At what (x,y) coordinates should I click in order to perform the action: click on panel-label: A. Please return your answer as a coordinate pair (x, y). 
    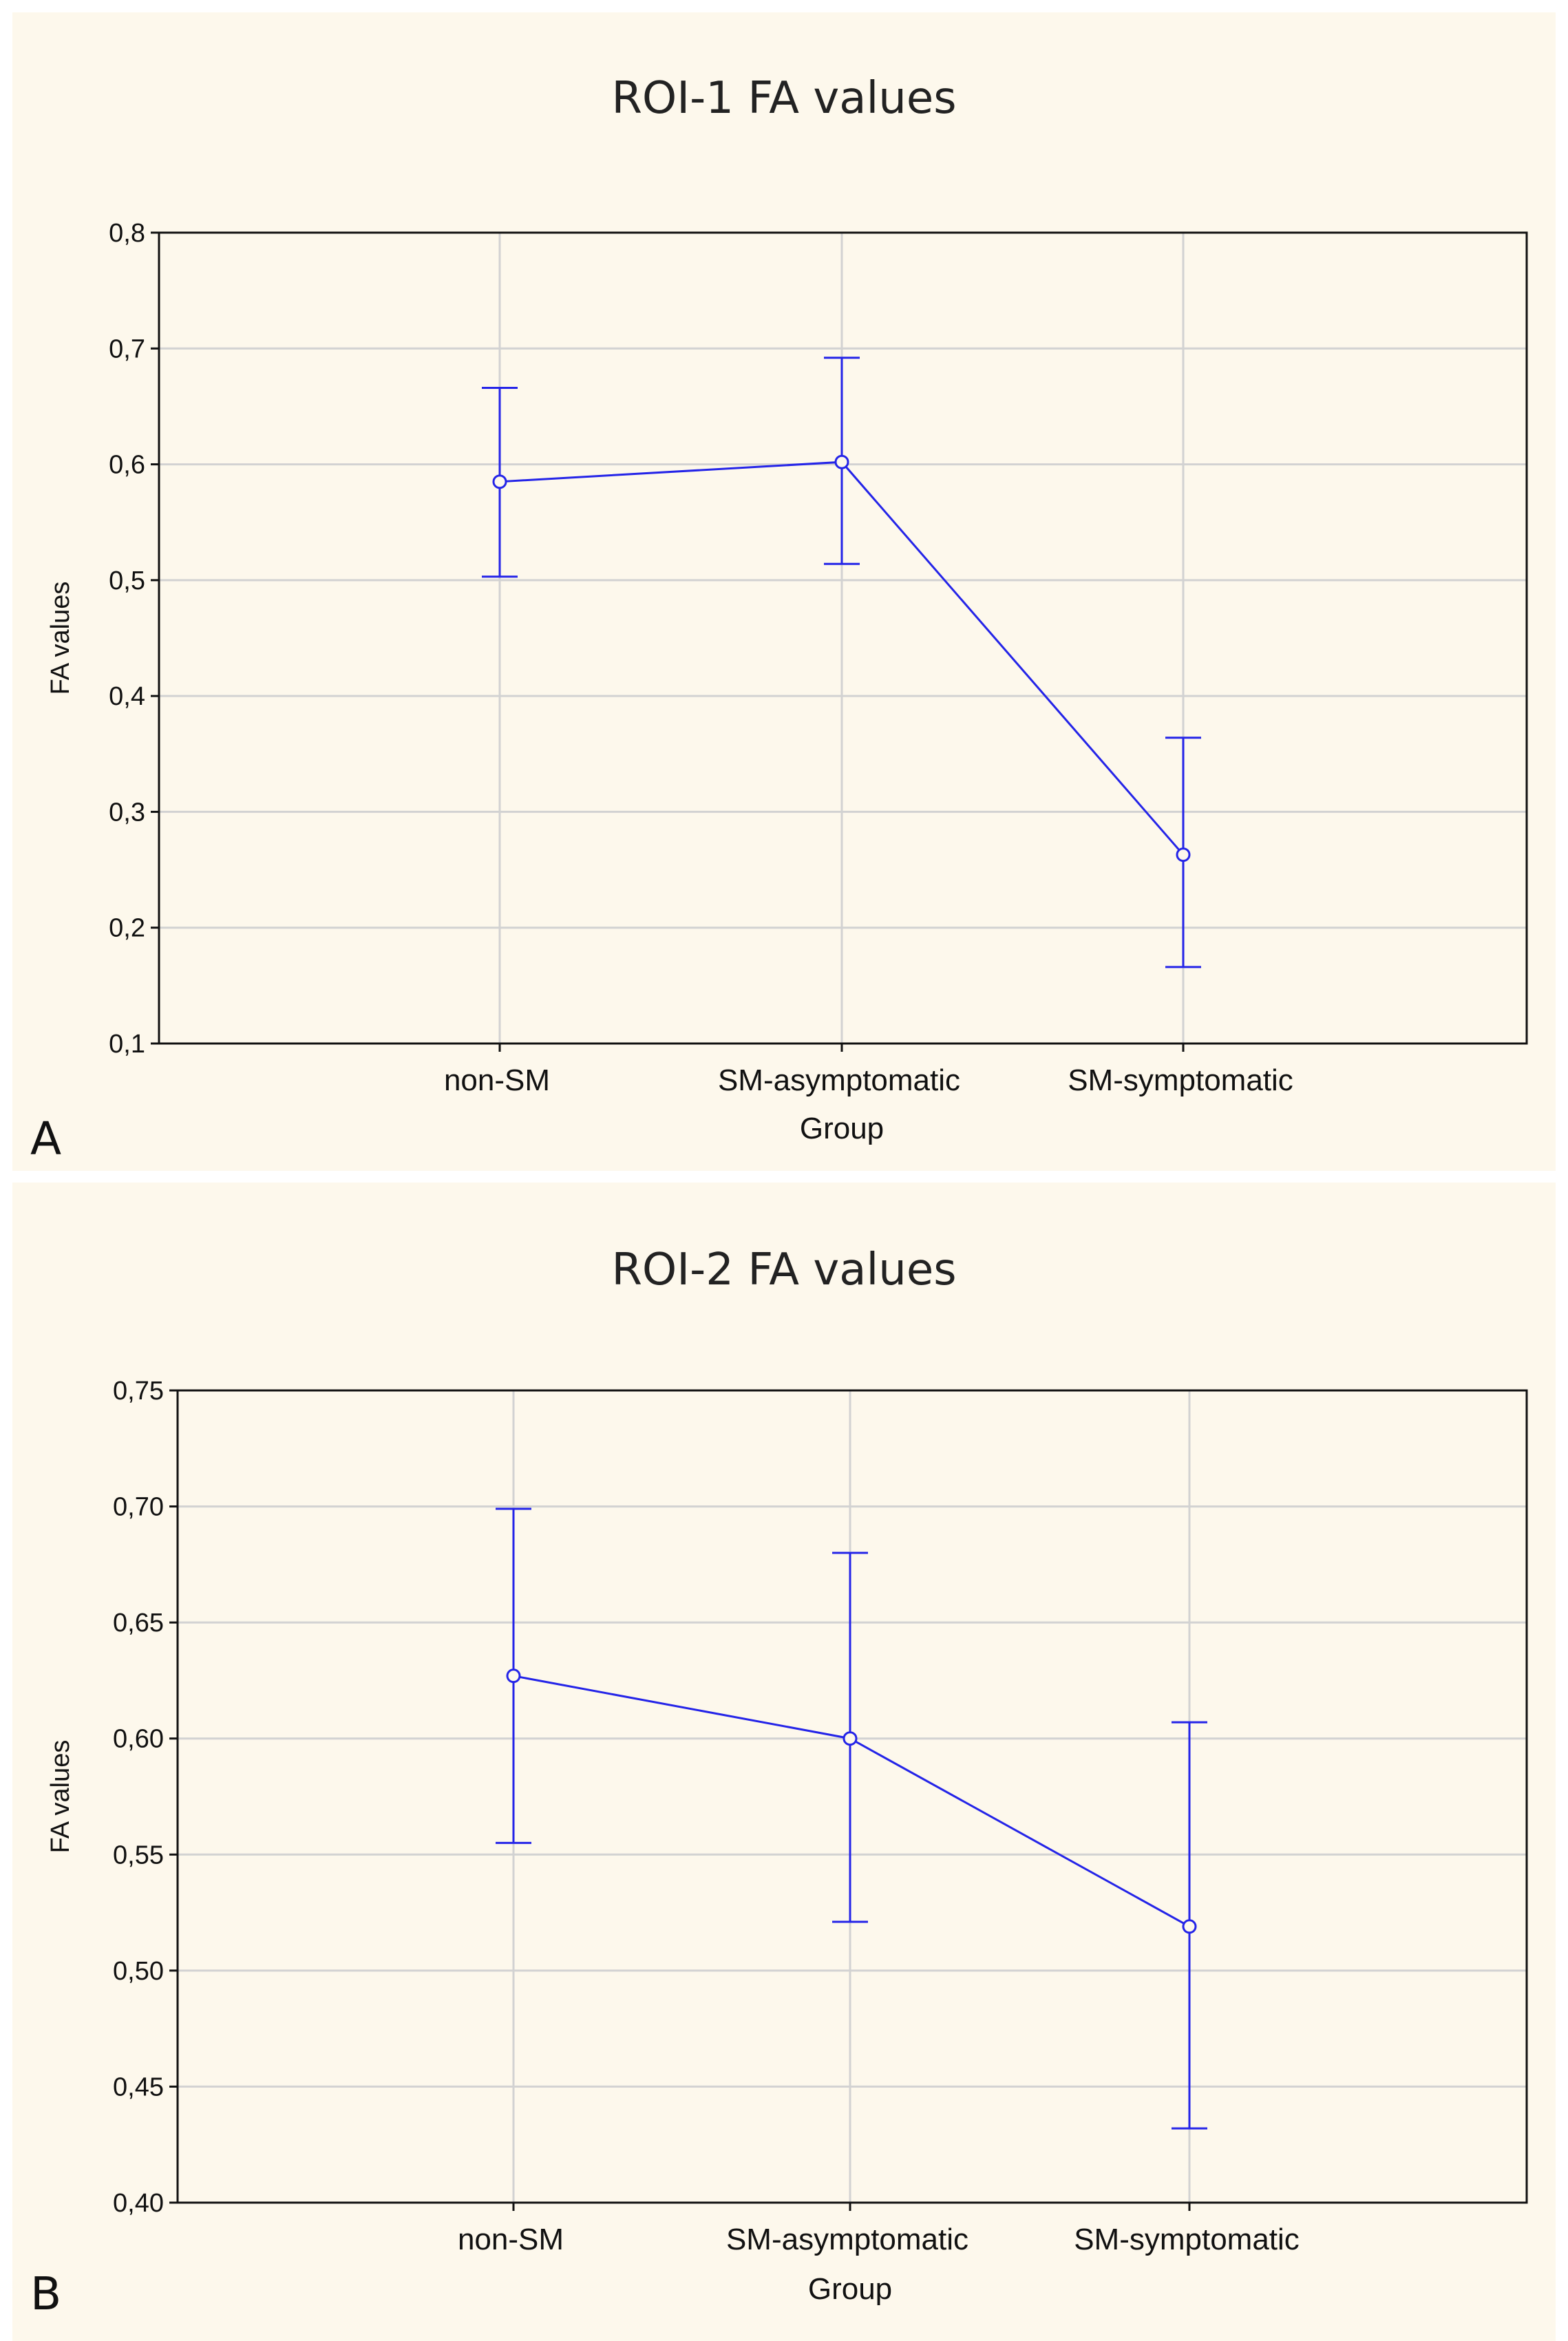
    Looking at the image, I should click on (46, 1138).